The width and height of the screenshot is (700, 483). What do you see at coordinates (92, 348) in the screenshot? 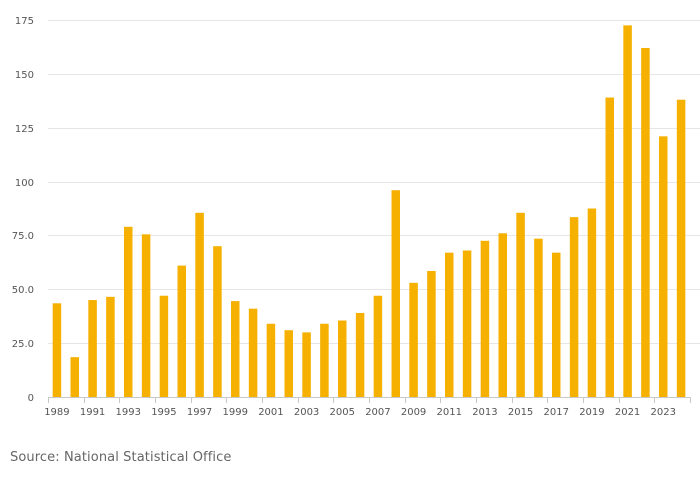
I see `bar-1991` at bounding box center [92, 348].